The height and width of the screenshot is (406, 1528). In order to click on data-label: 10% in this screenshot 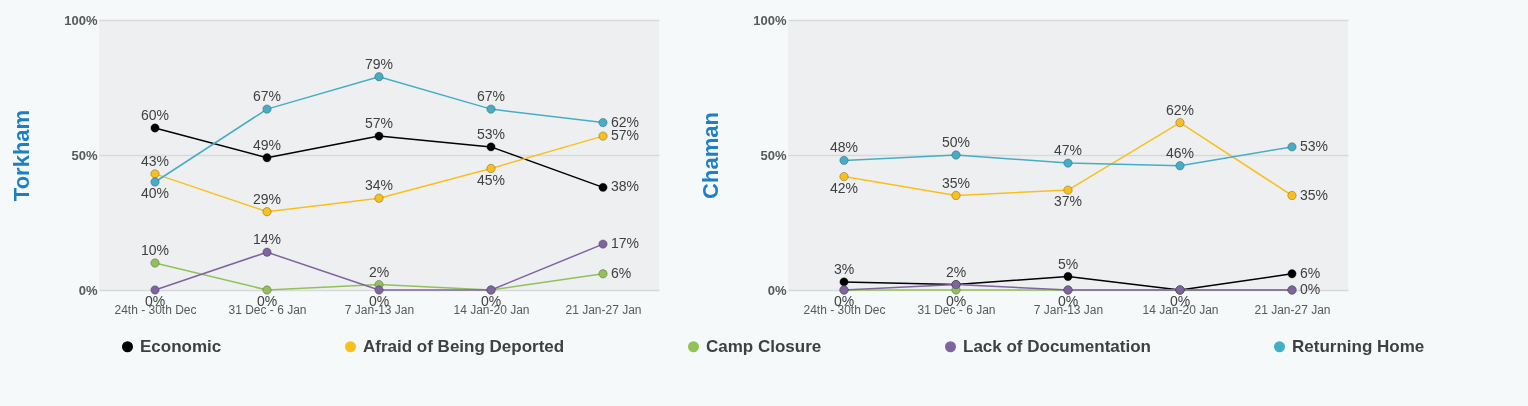, I will do `click(155, 250)`.